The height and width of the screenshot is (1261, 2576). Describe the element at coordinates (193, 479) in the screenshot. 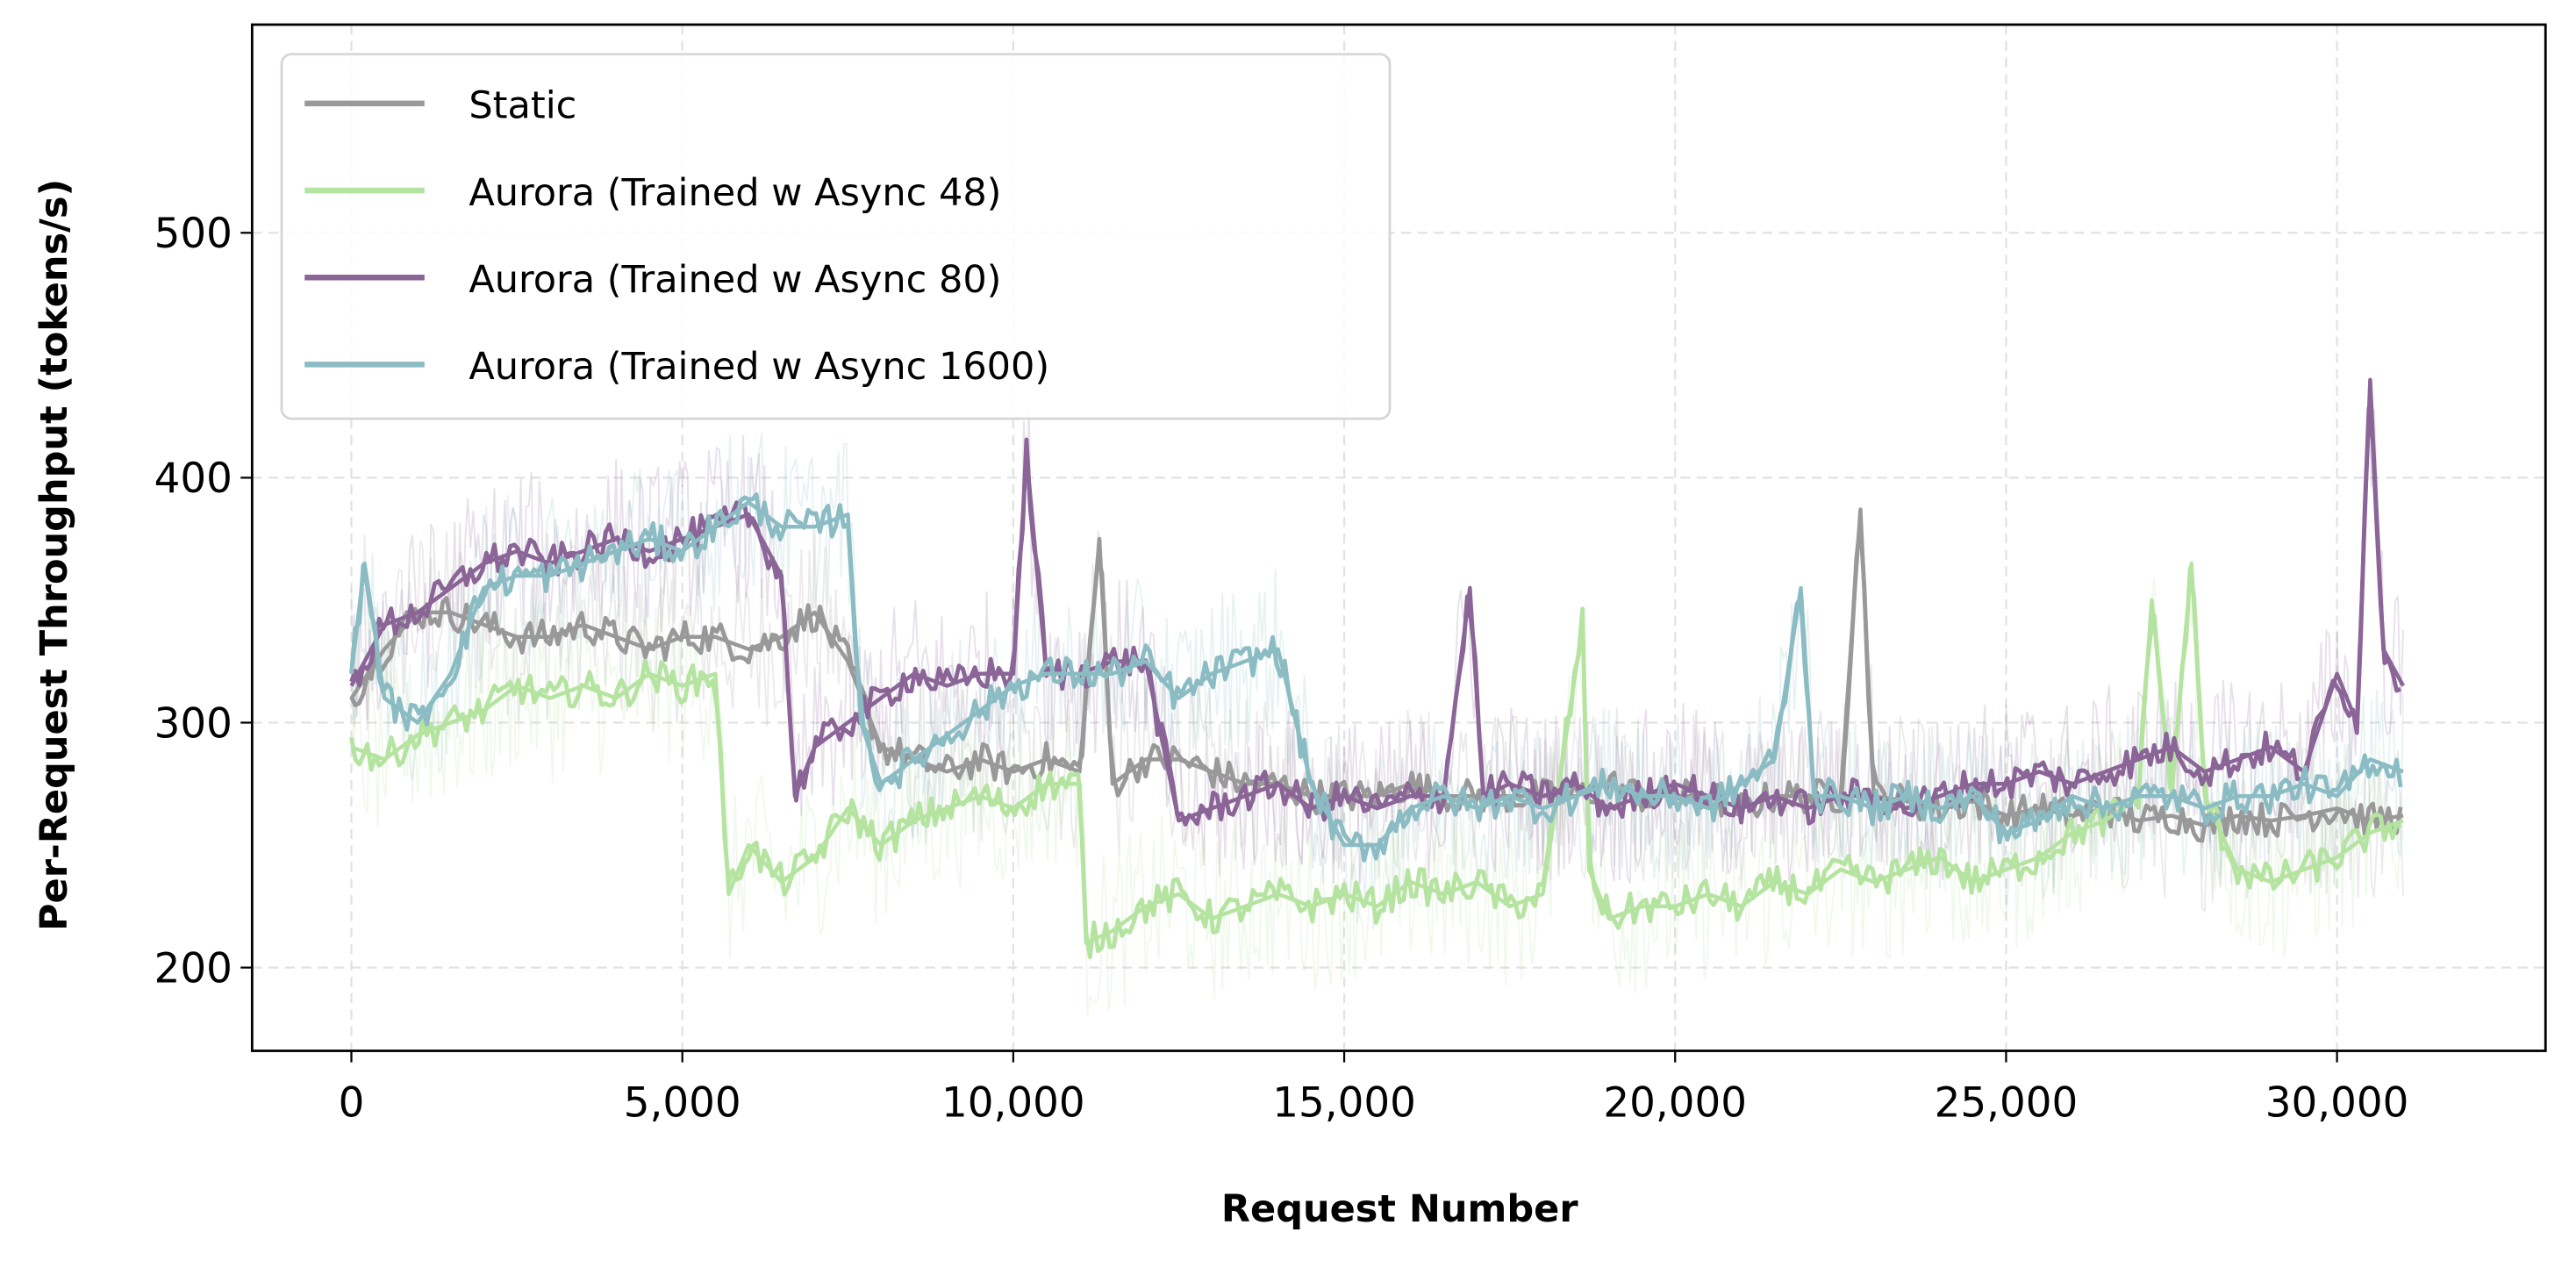

I see `y-tick-label: 400` at that location.